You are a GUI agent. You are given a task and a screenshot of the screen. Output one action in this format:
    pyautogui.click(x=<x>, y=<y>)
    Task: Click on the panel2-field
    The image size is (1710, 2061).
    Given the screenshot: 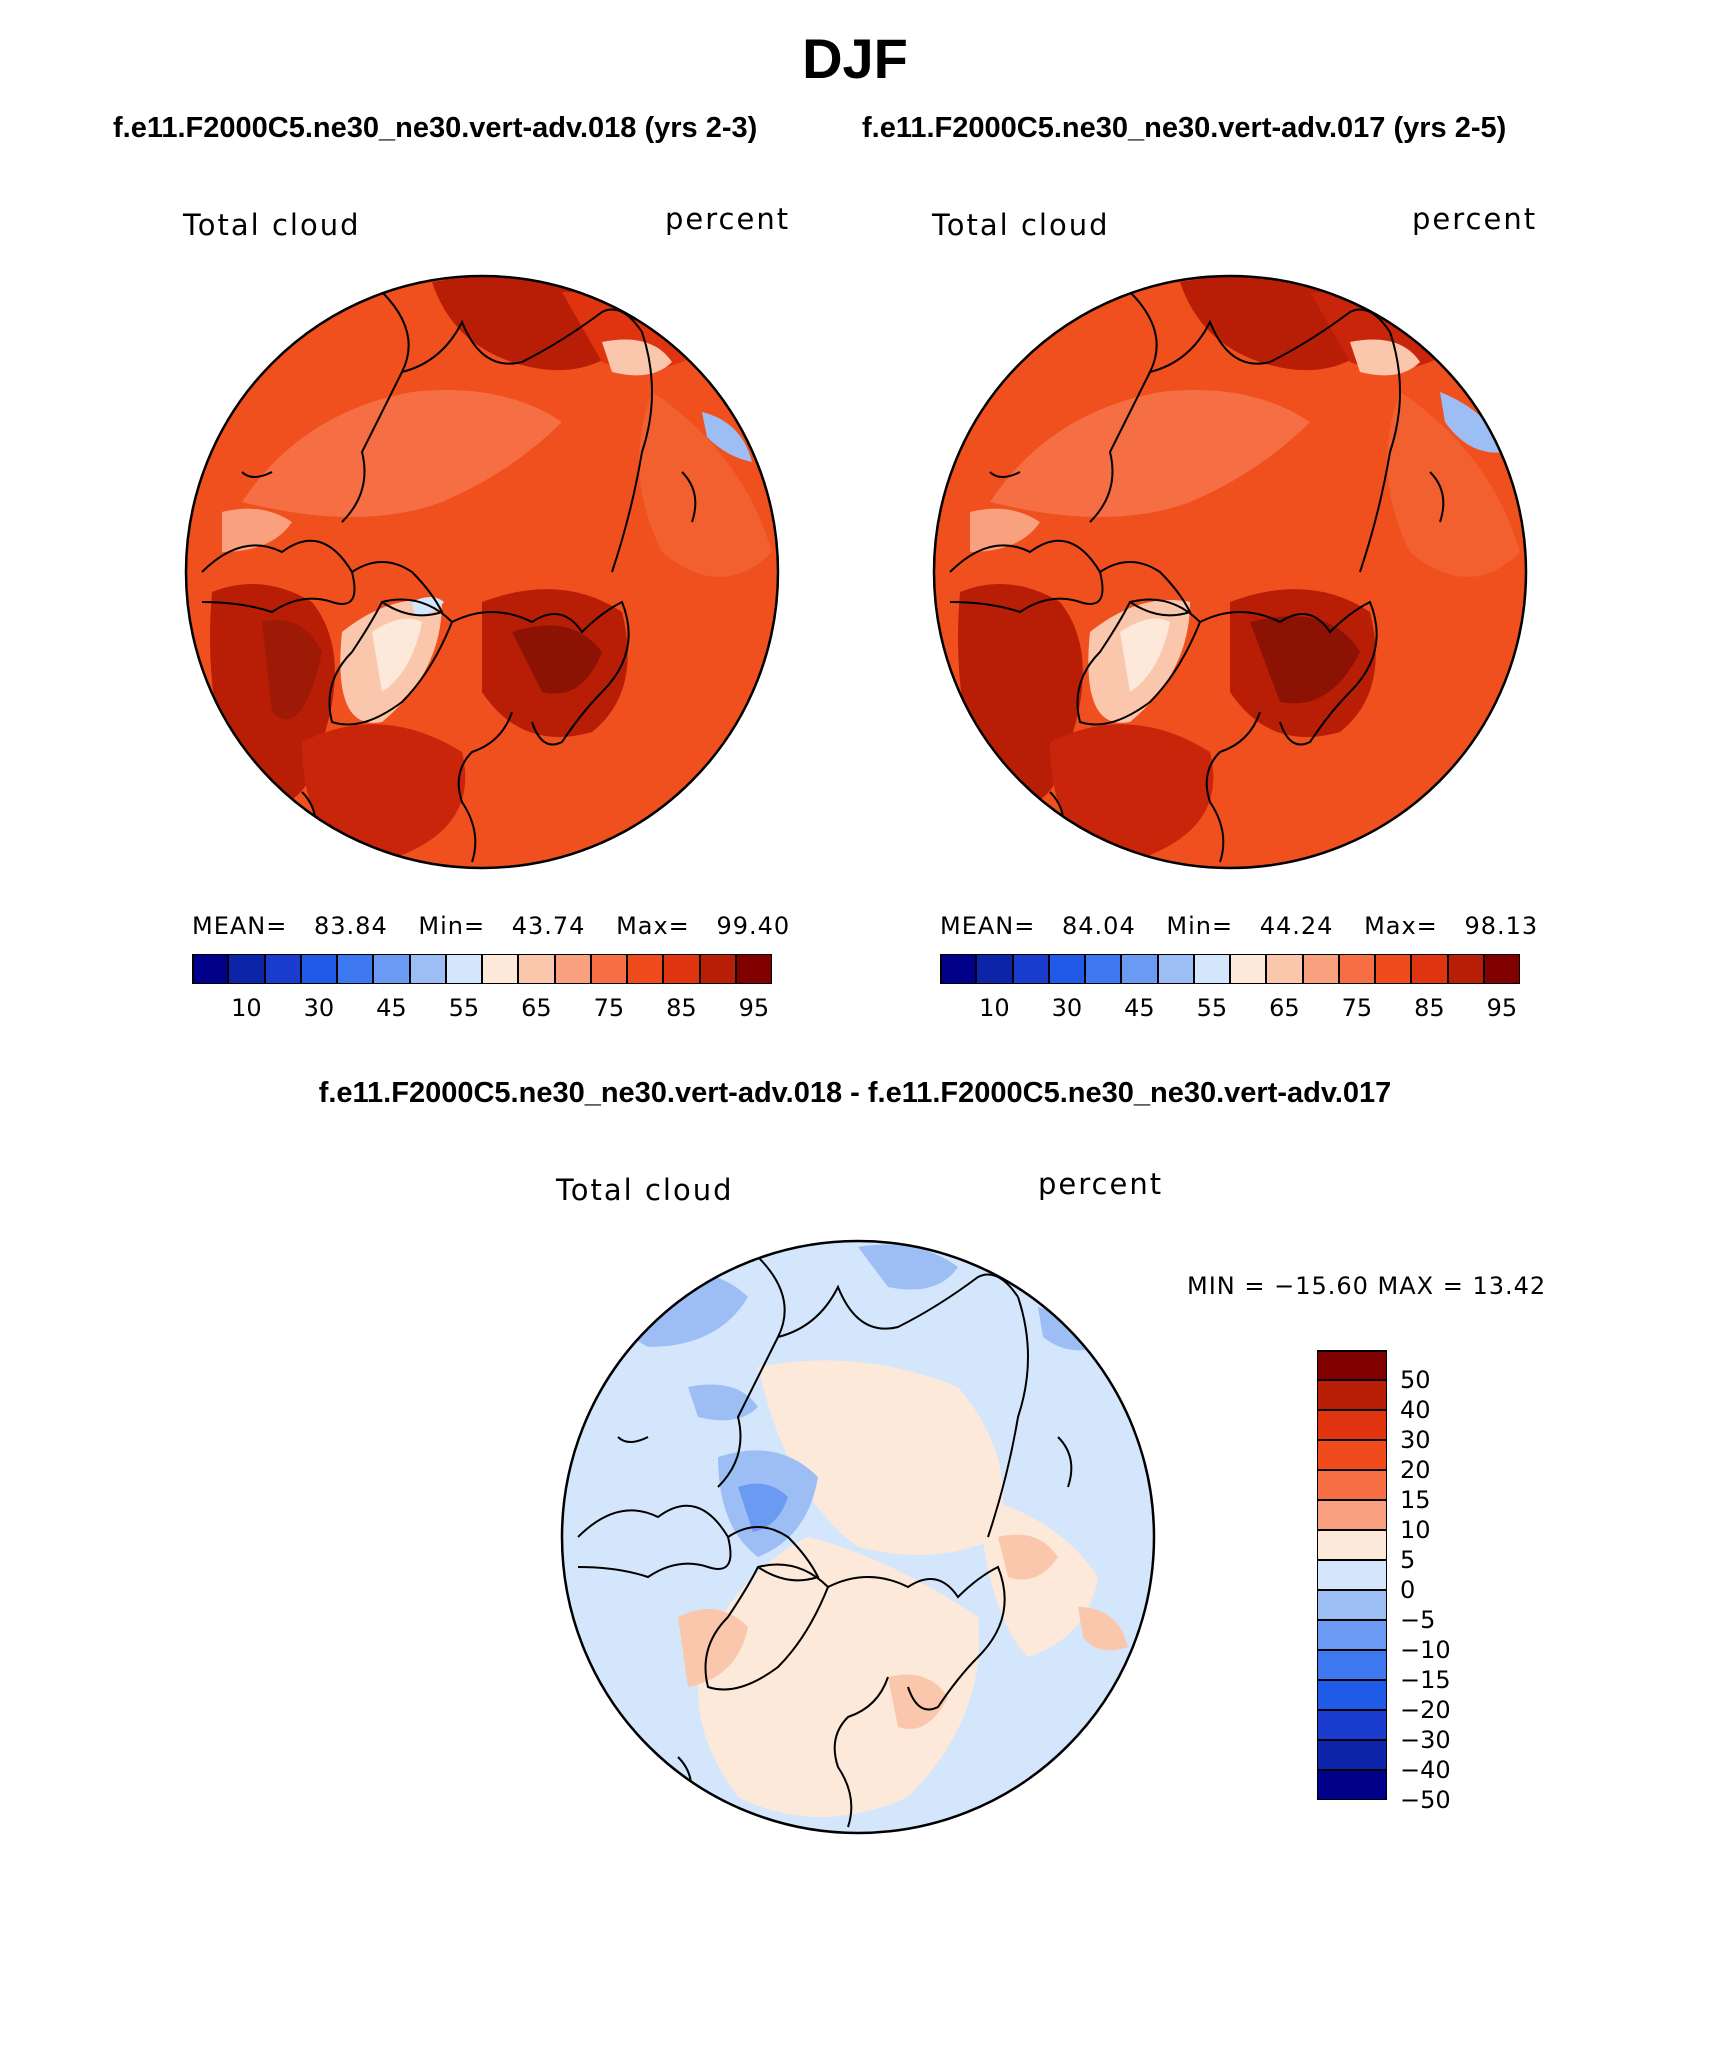 What is the action you would take?
    pyautogui.click(x=1230, y=572)
    